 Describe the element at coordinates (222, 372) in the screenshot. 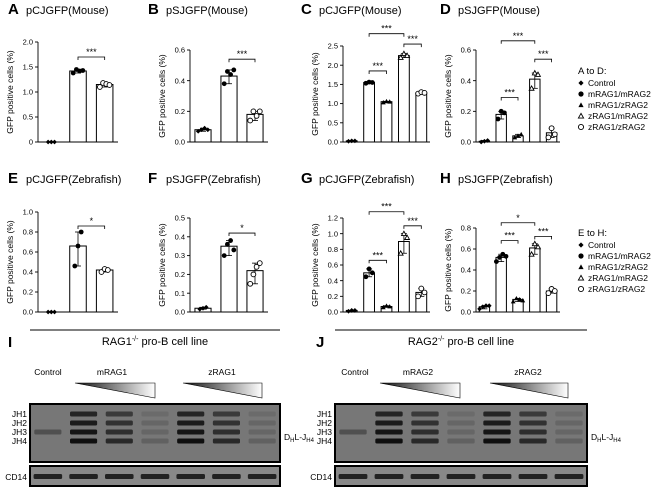

I see `lane-label: zRAG1` at that location.